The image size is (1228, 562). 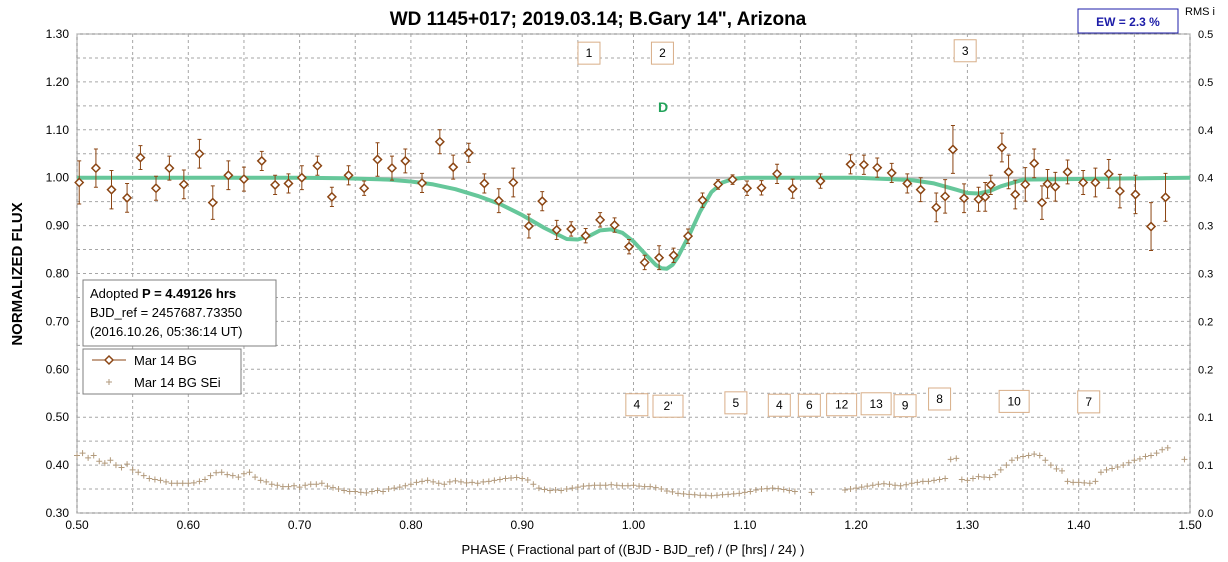 I want to click on x-tick-label: 0.70, so click(x=300, y=525).